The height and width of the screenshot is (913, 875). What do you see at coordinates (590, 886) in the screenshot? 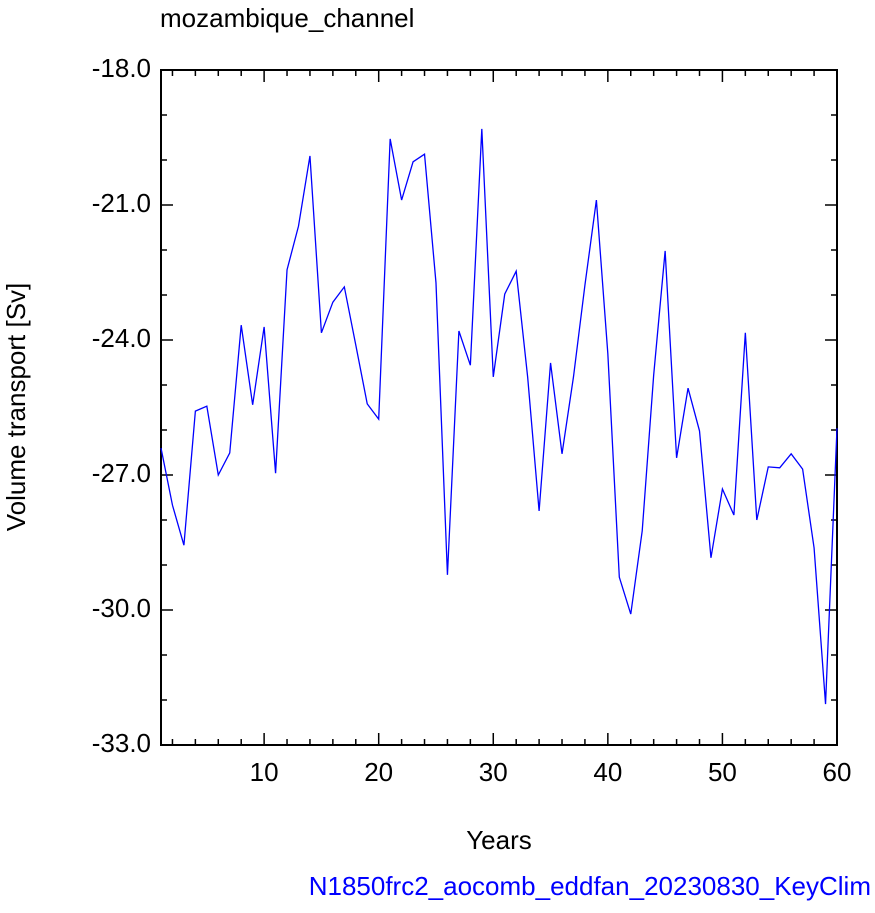
I see `footer: N1850frc2_aocomb_eddfan_20230830_KeyClim` at bounding box center [590, 886].